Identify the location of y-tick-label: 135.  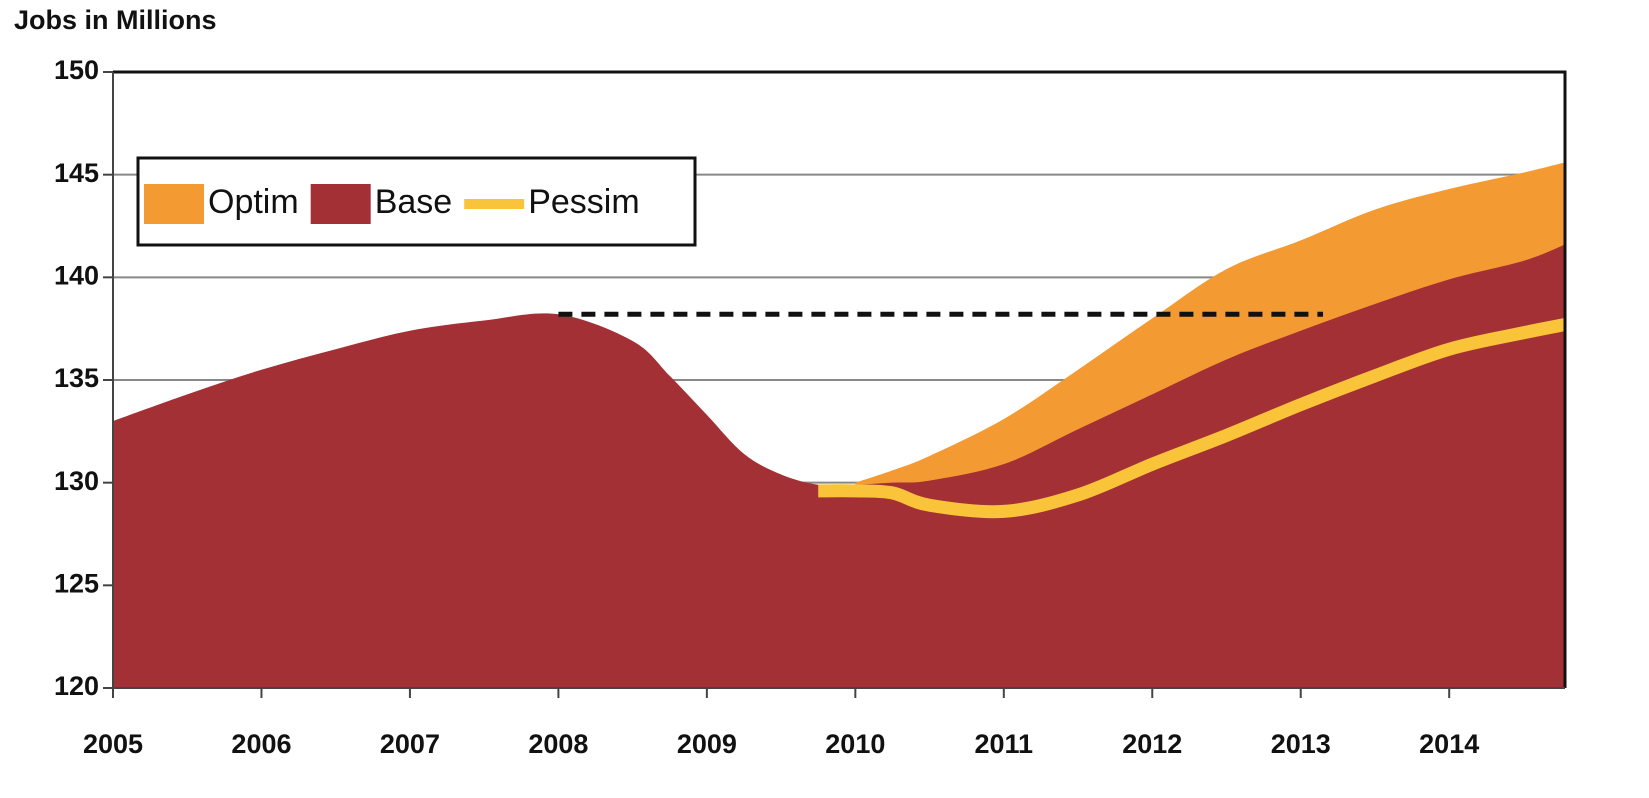
(76, 378).